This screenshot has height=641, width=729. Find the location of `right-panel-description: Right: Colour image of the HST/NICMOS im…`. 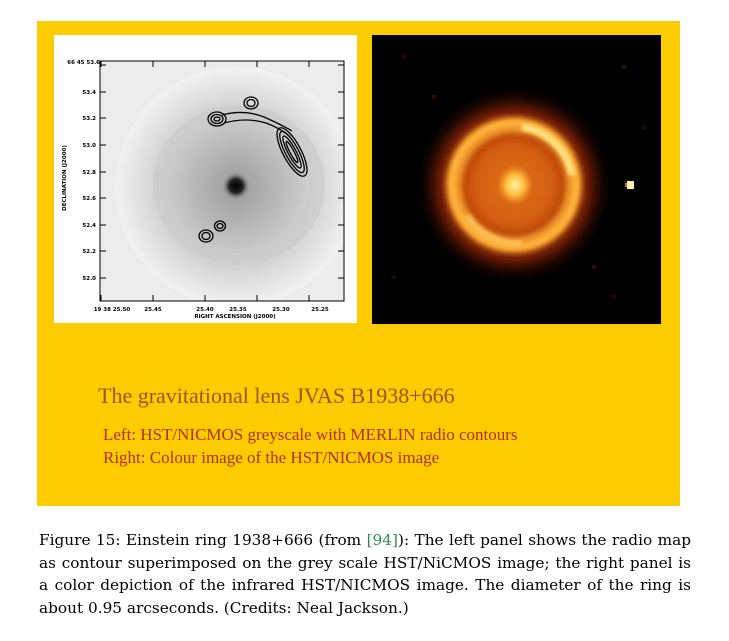

right-panel-description: Right: Colour image of the HST/NICMOS im… is located at coordinates (271, 457).